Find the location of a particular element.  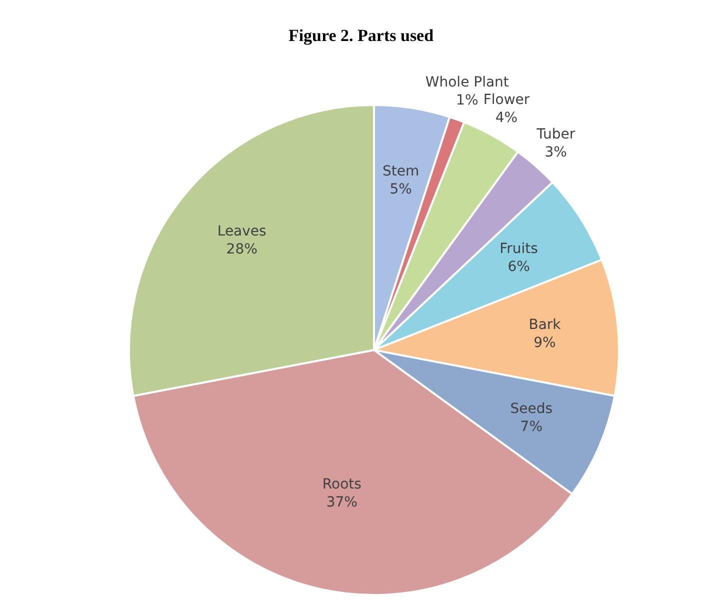

slice-label: Fruits is located at coordinates (519, 249).